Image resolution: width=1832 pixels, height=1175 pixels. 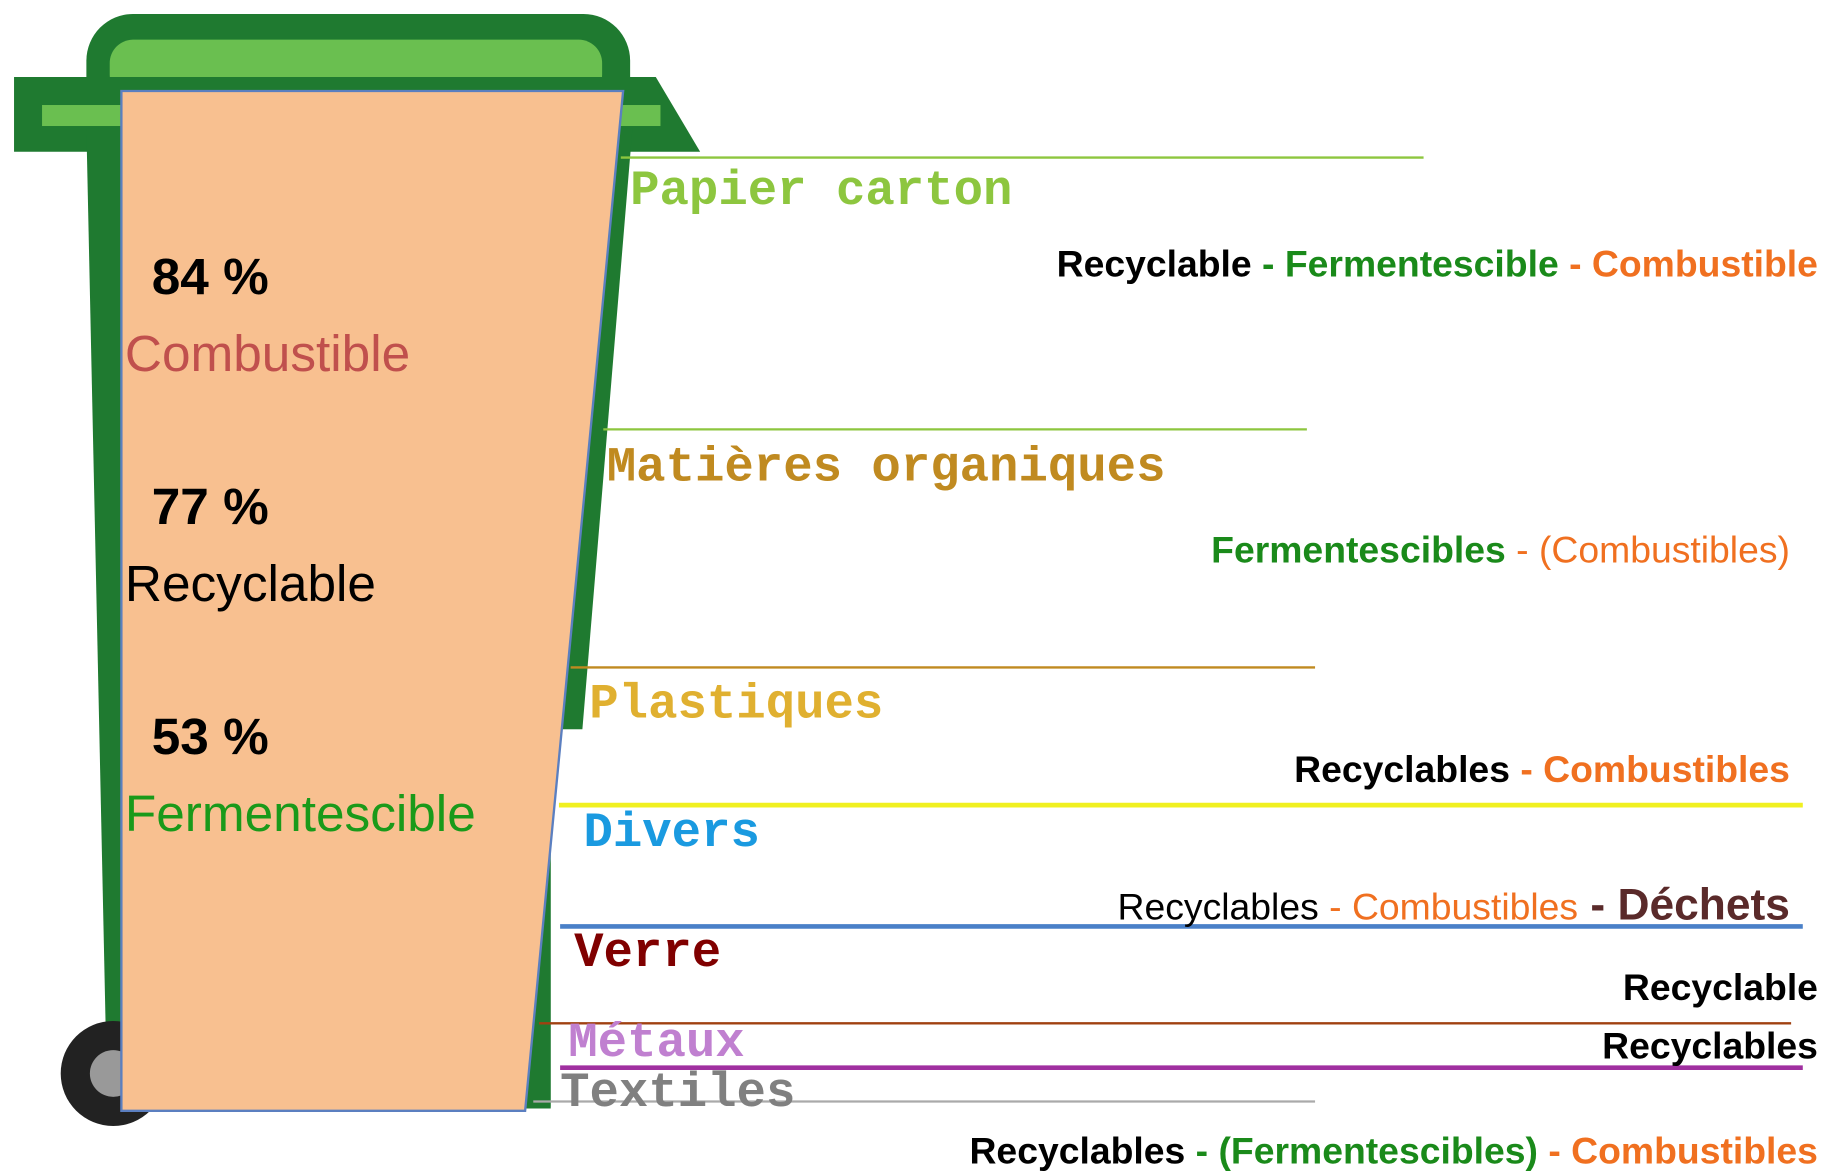 I want to click on category-name: Divers, so click(x=671, y=833).